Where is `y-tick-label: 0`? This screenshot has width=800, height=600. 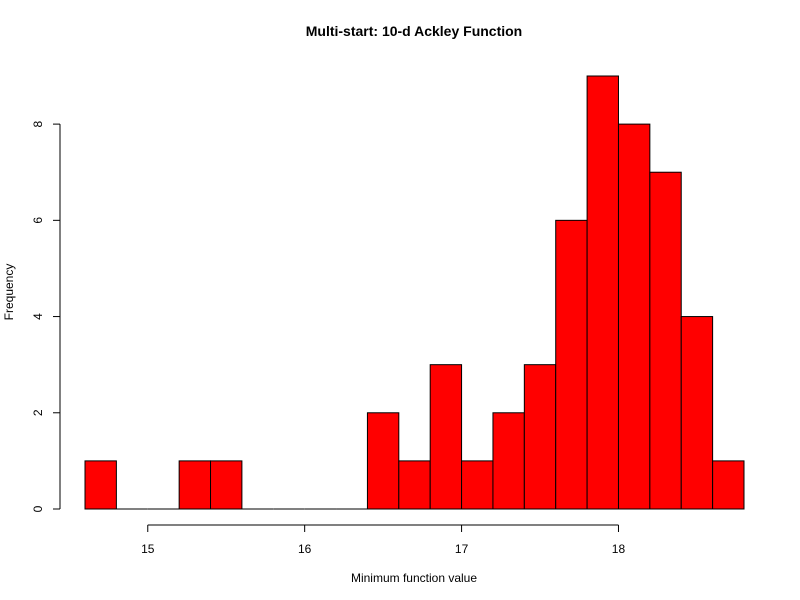 y-tick-label: 0 is located at coordinates (38, 508).